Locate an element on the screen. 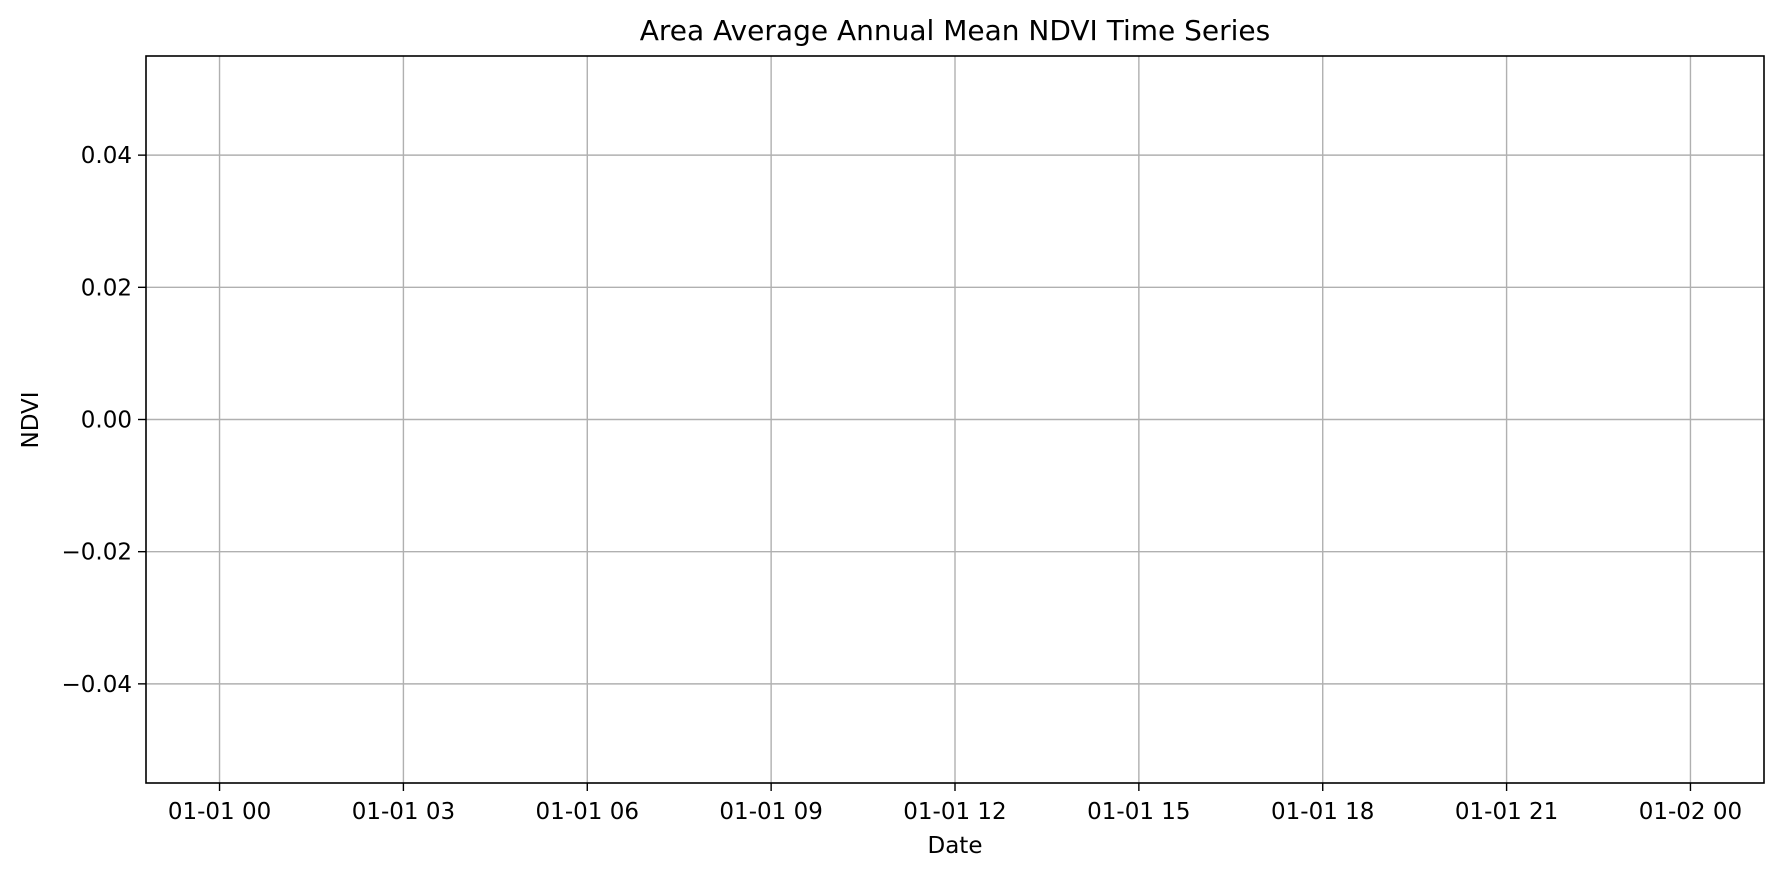 This screenshot has width=1781, height=877. x-tick-label: 01-01 03 is located at coordinates (403, 812).